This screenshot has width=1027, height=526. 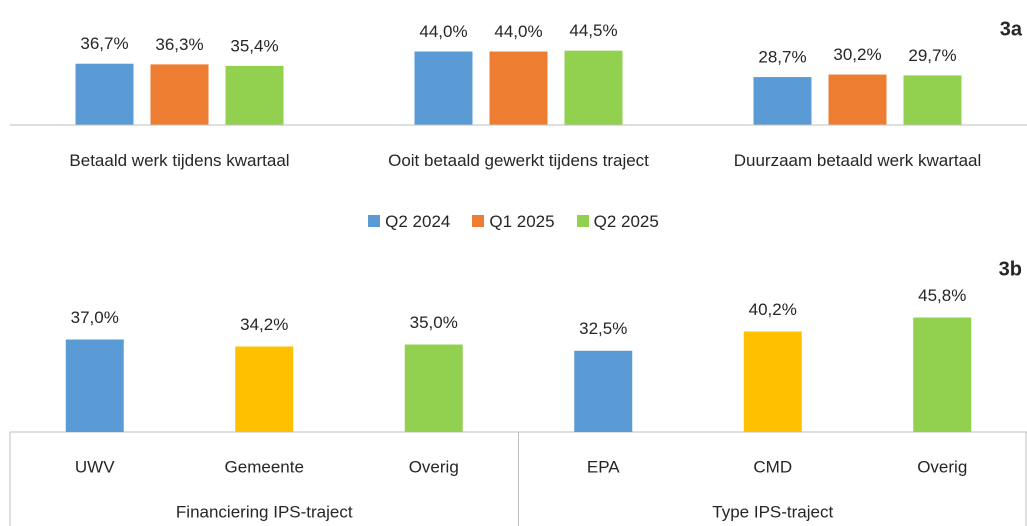 I want to click on legend-label: Q1 2025, so click(x=522, y=221).